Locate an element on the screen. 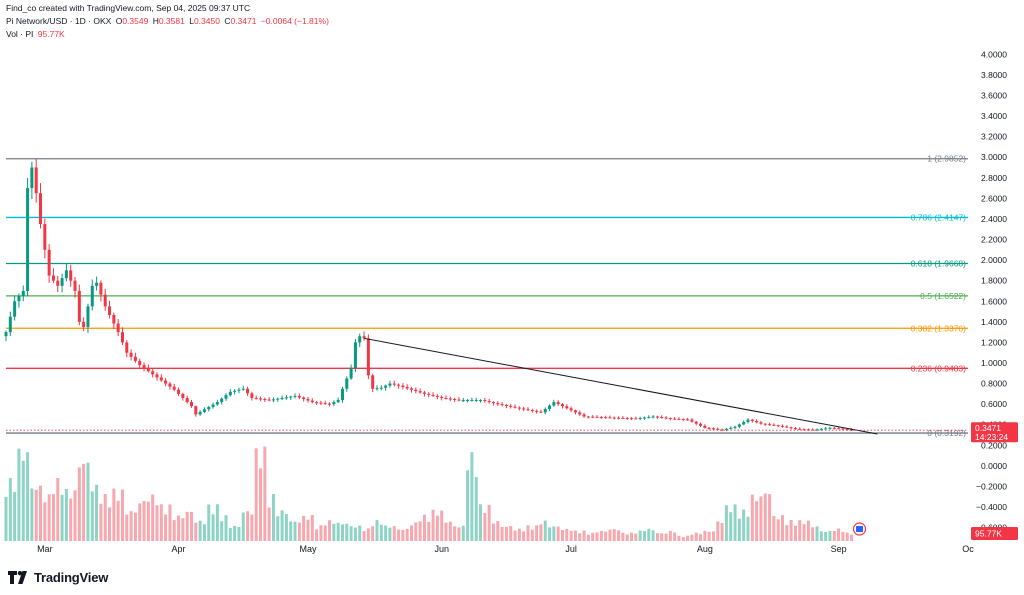 The image size is (1024, 595). volume-last-badge is located at coordinates (994, 533).